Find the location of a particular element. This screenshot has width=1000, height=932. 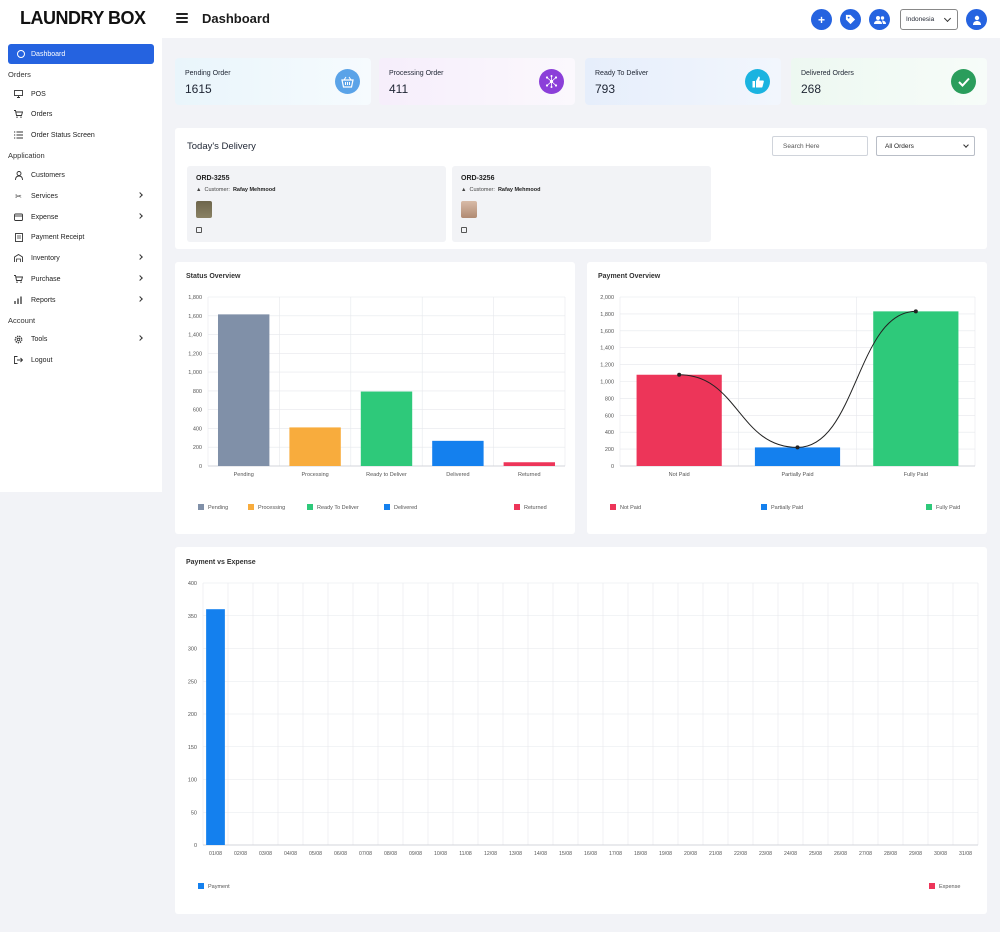

search-input: Search Here is located at coordinates (820, 146).